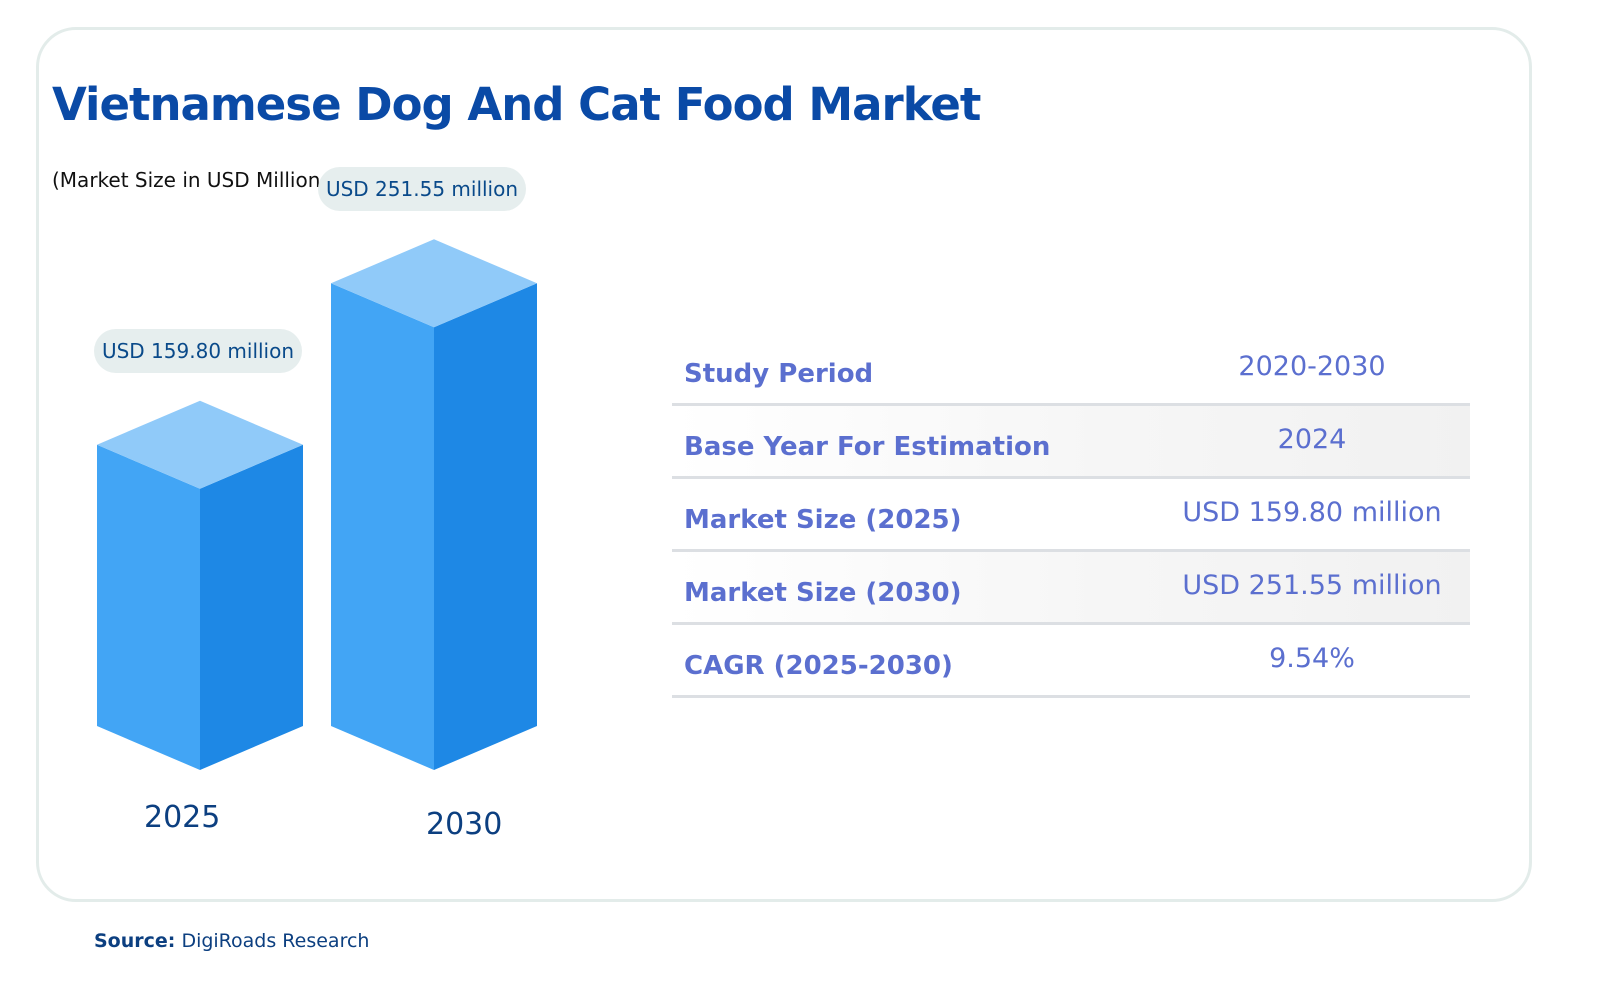  What do you see at coordinates (135, 941) in the screenshot?
I see `source-label: Source:` at bounding box center [135, 941].